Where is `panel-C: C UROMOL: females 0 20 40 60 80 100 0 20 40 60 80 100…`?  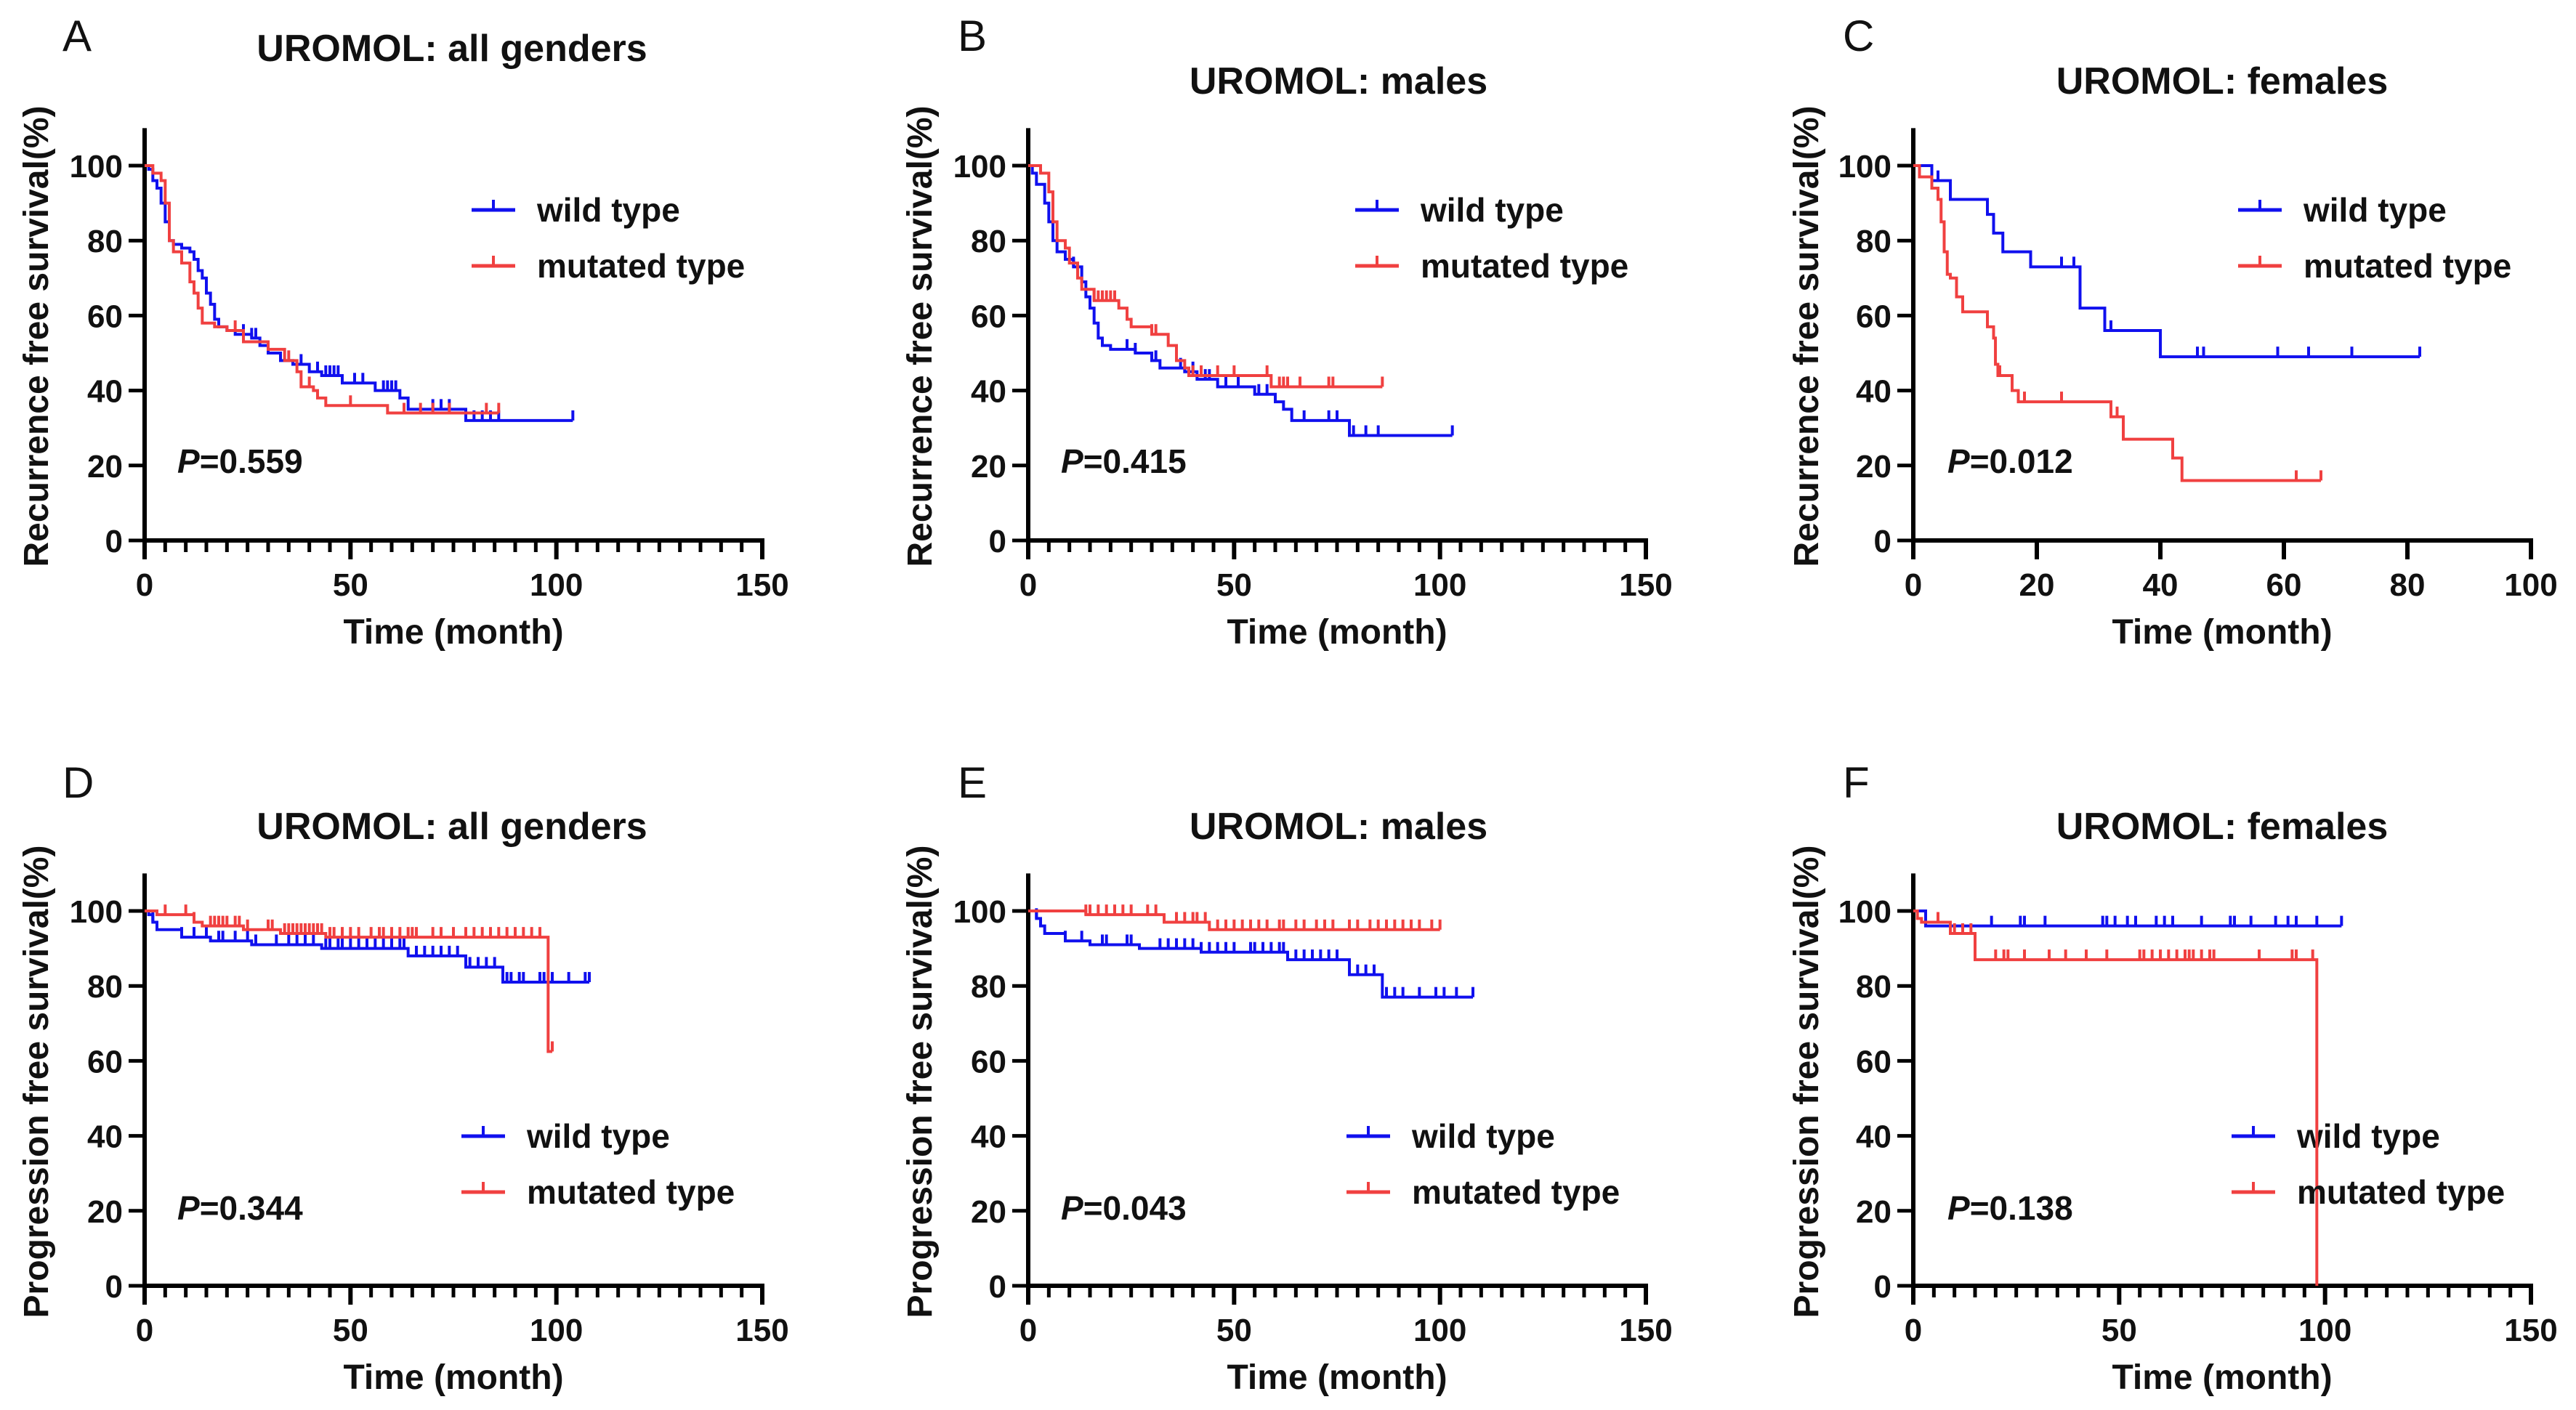 panel-C: C UROMOL: females 0 20 40 60 80 100 0 20 40 60 80 100… is located at coordinates (2173, 332).